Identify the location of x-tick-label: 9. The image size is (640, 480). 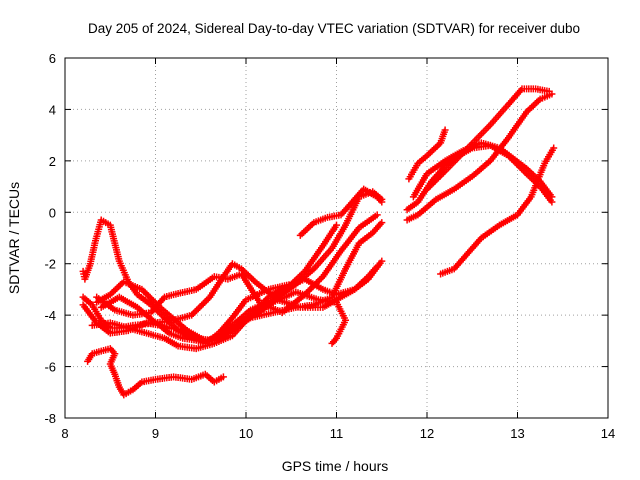
(155, 433).